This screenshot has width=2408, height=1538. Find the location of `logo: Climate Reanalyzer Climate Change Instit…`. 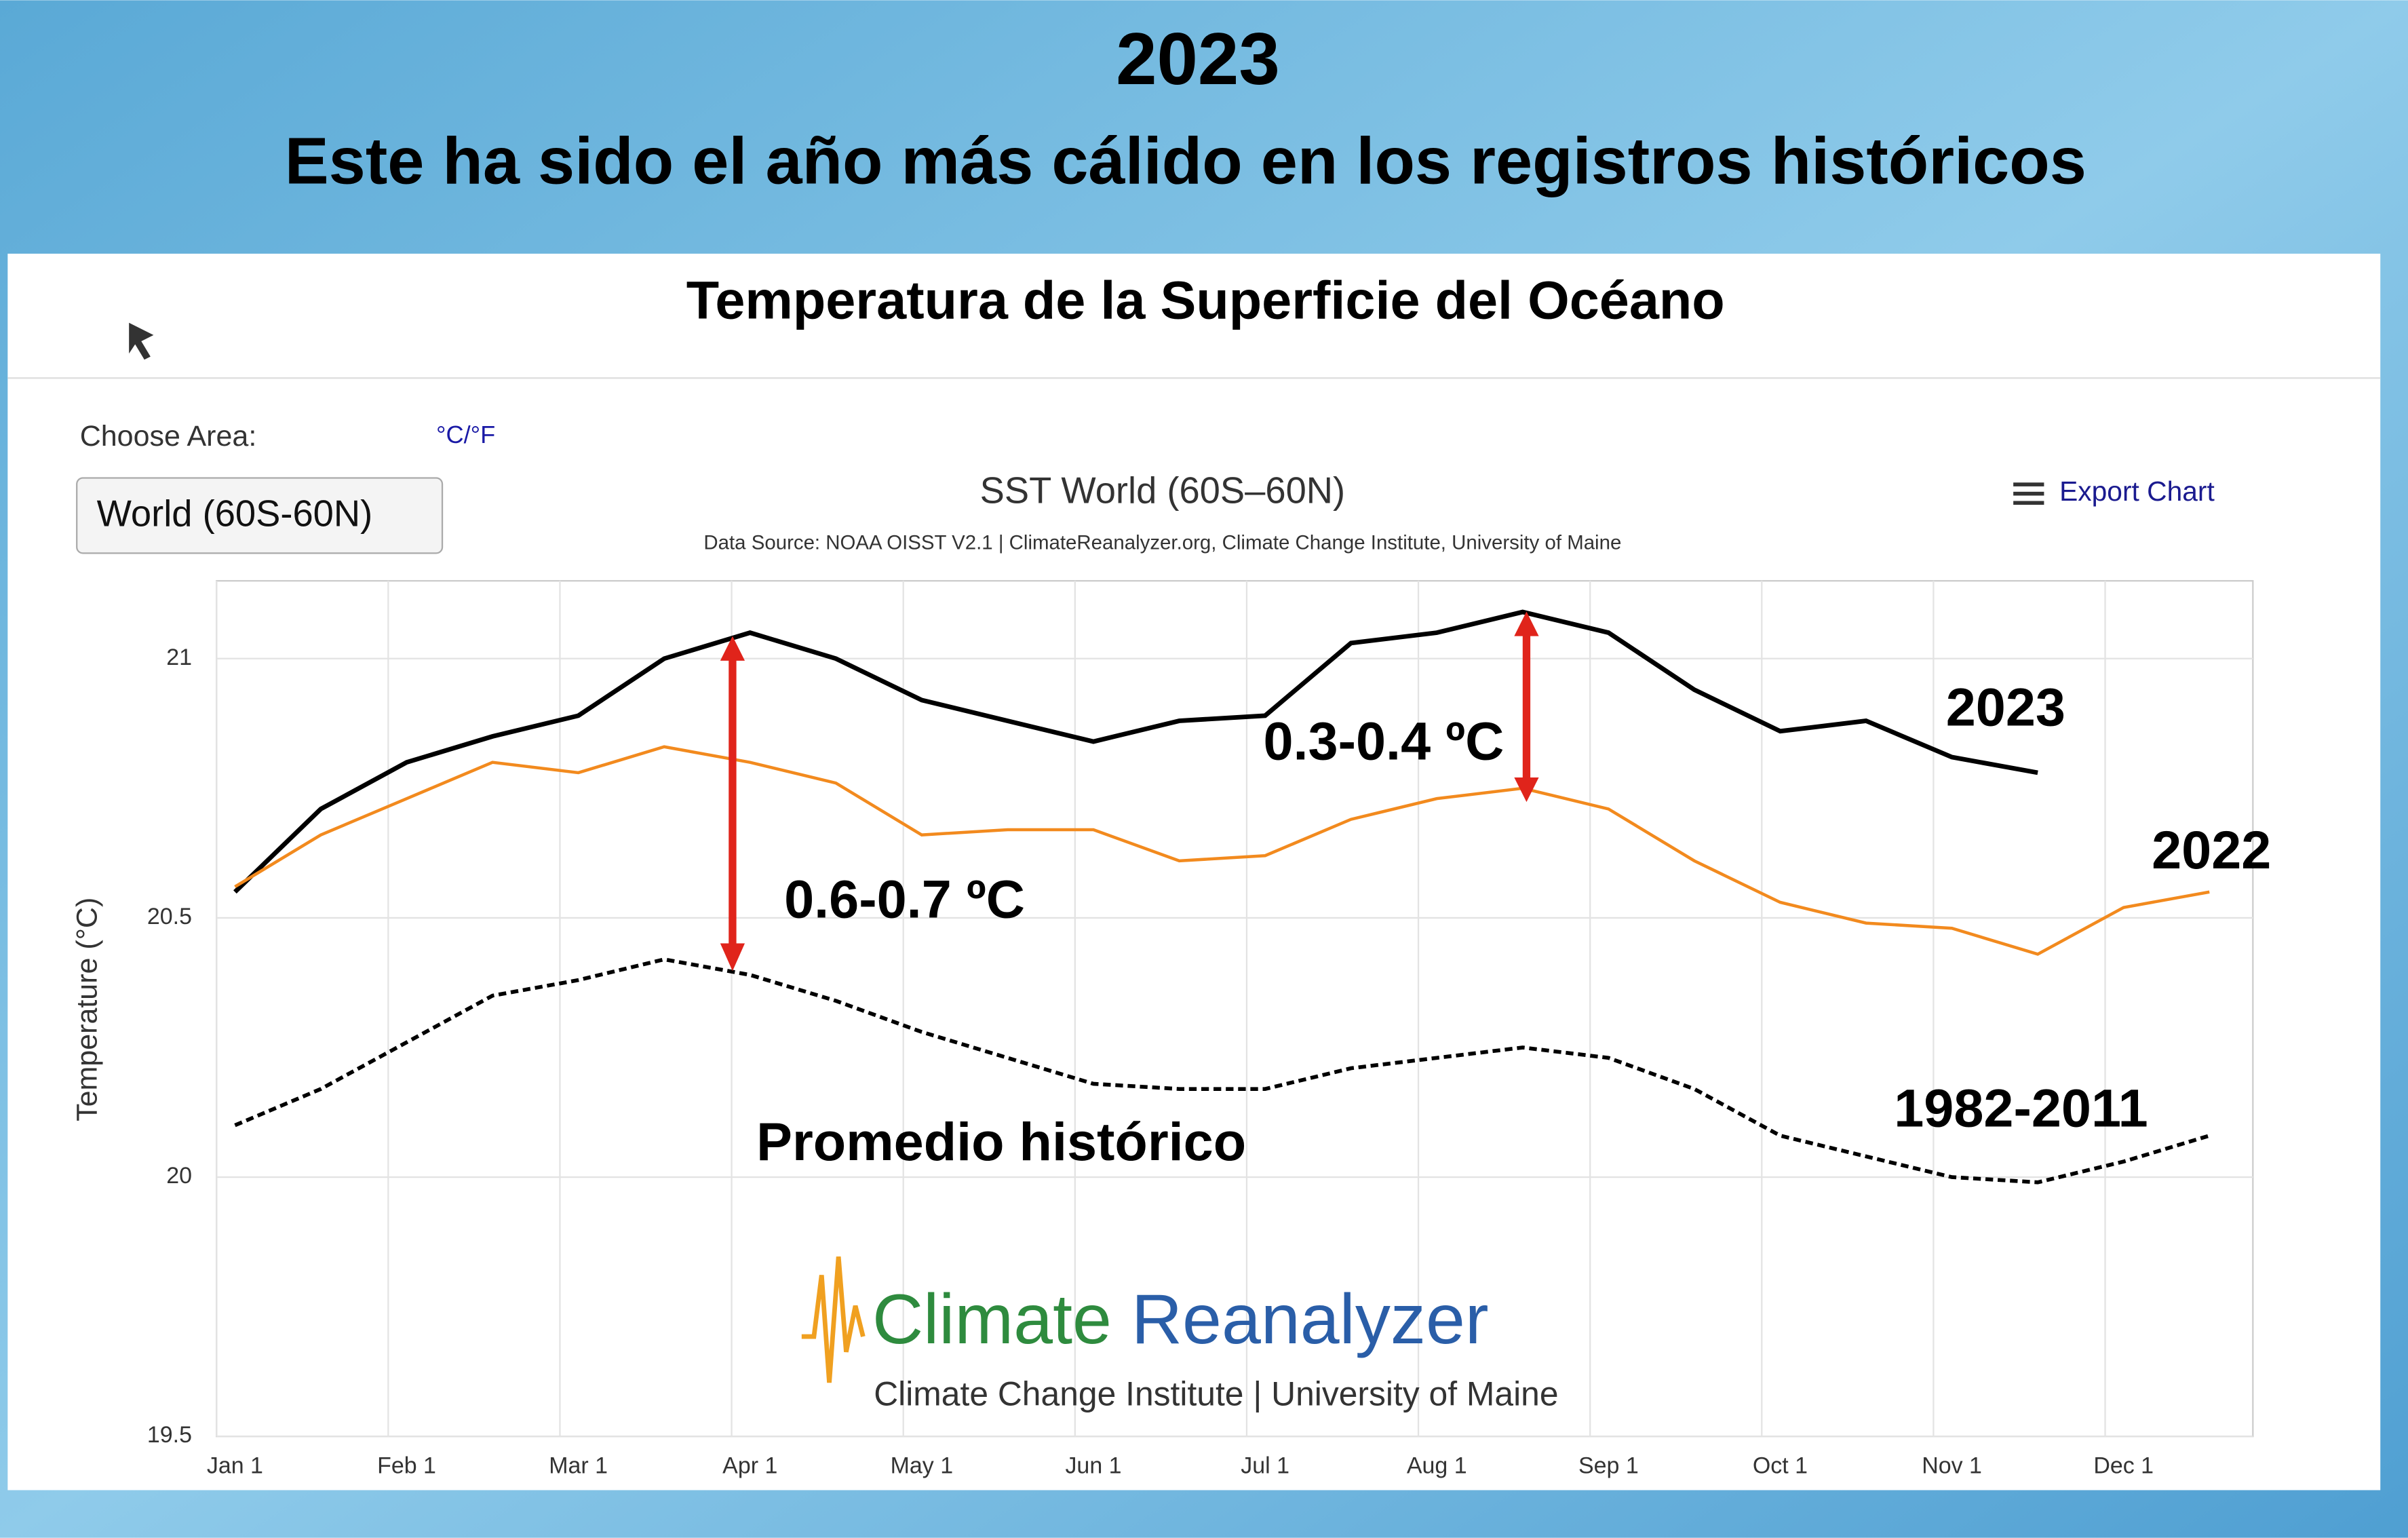

logo: Climate Reanalyzer Climate Change Instit… is located at coordinates (1180, 1335).